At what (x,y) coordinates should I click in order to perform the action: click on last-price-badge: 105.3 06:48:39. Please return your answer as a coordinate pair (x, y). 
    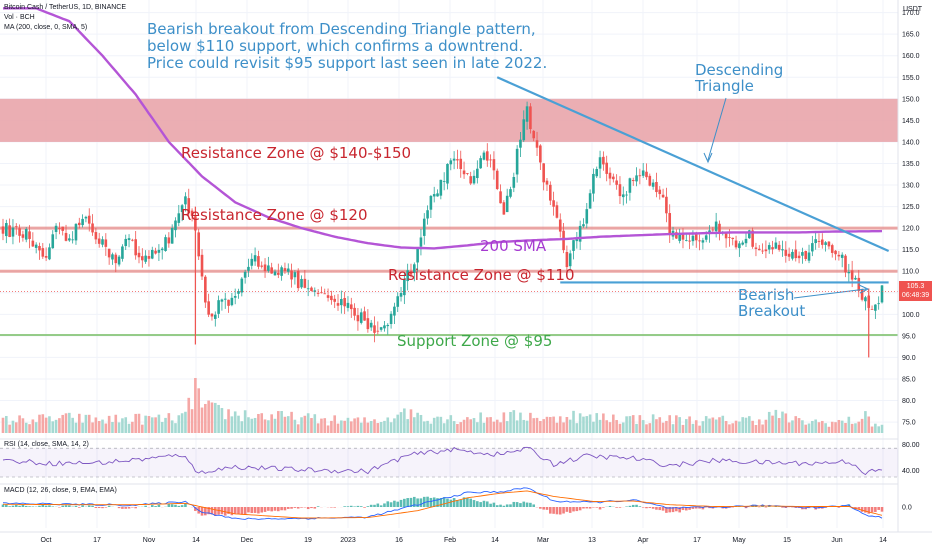
    Looking at the image, I should click on (915, 291).